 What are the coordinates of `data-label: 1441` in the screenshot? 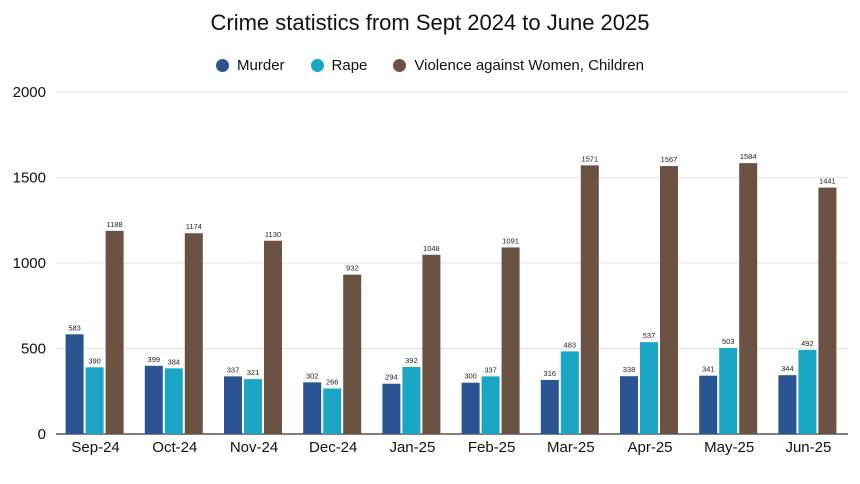 It's located at (827, 181).